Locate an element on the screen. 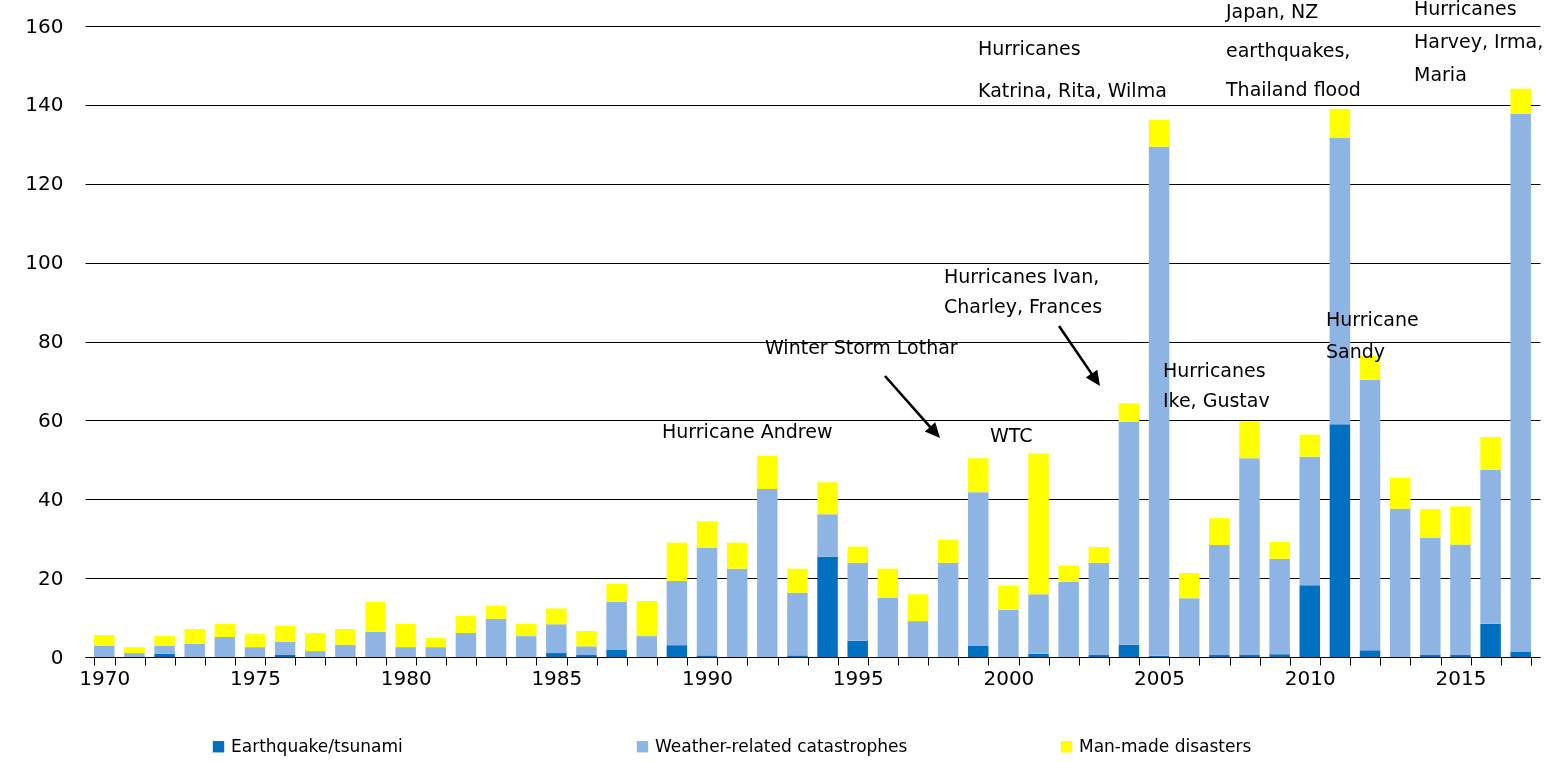 This screenshot has width=1557, height=762. y-tick-label: 40 is located at coordinates (51, 498).